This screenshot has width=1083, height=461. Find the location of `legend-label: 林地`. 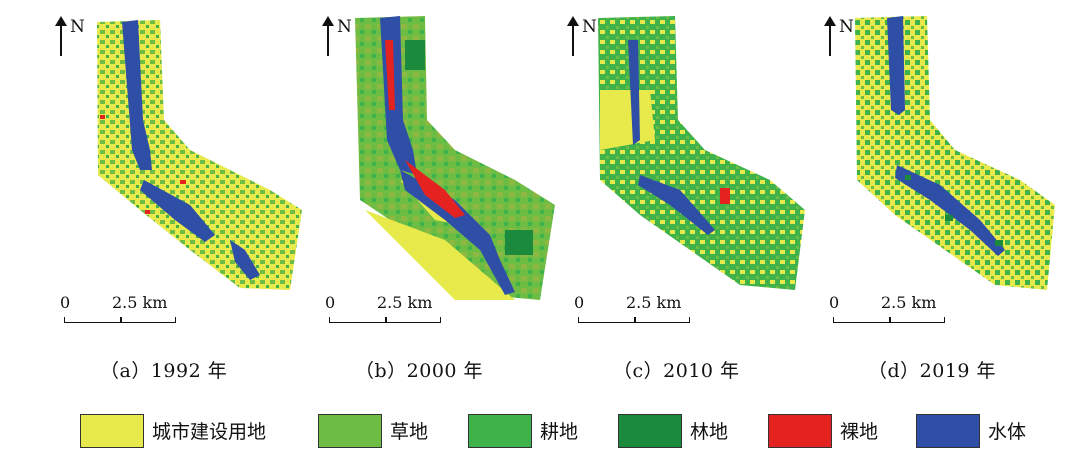

legend-label: 林地 is located at coordinates (709, 432).